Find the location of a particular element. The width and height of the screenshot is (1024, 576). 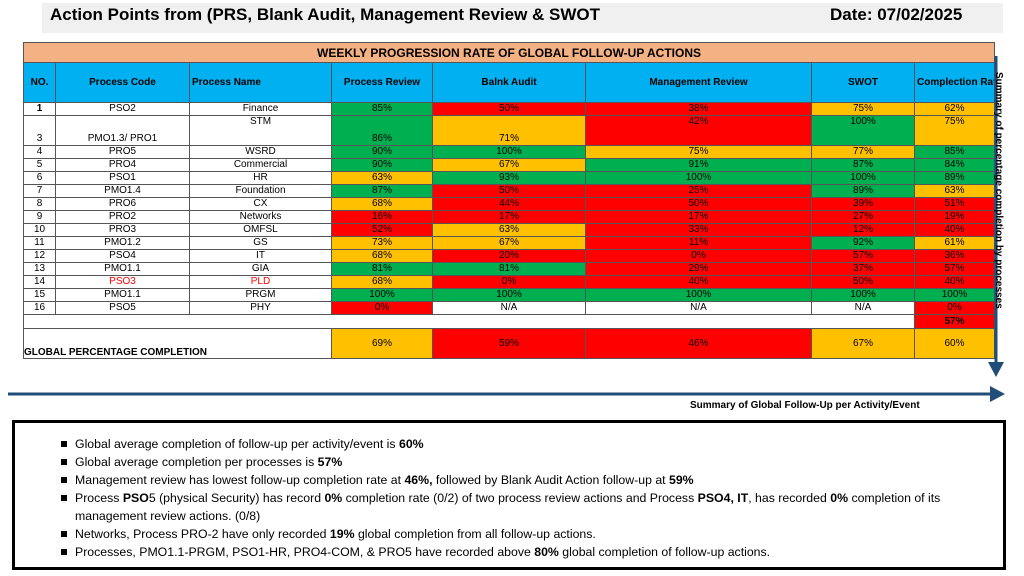

row-blank-audit: 67% is located at coordinates (509, 243).